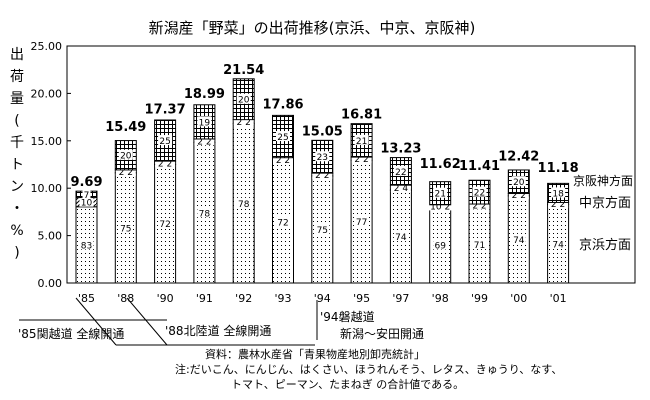  I want to click on x-tick-label: '91, so click(204, 298).